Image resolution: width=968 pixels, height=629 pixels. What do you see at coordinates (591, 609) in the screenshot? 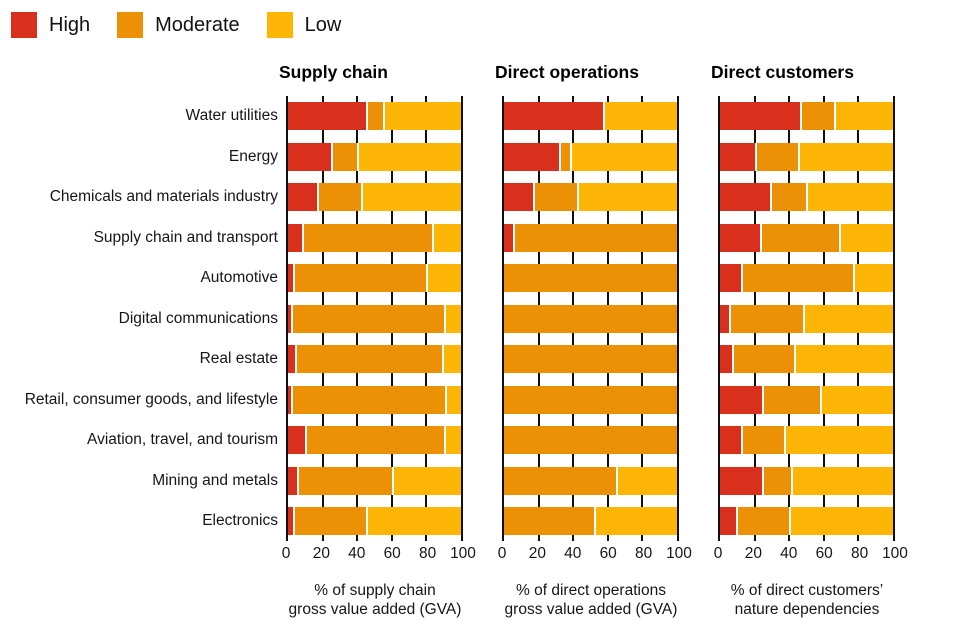
I see `axis-caption-line: gross value added (GVA)` at bounding box center [591, 609].